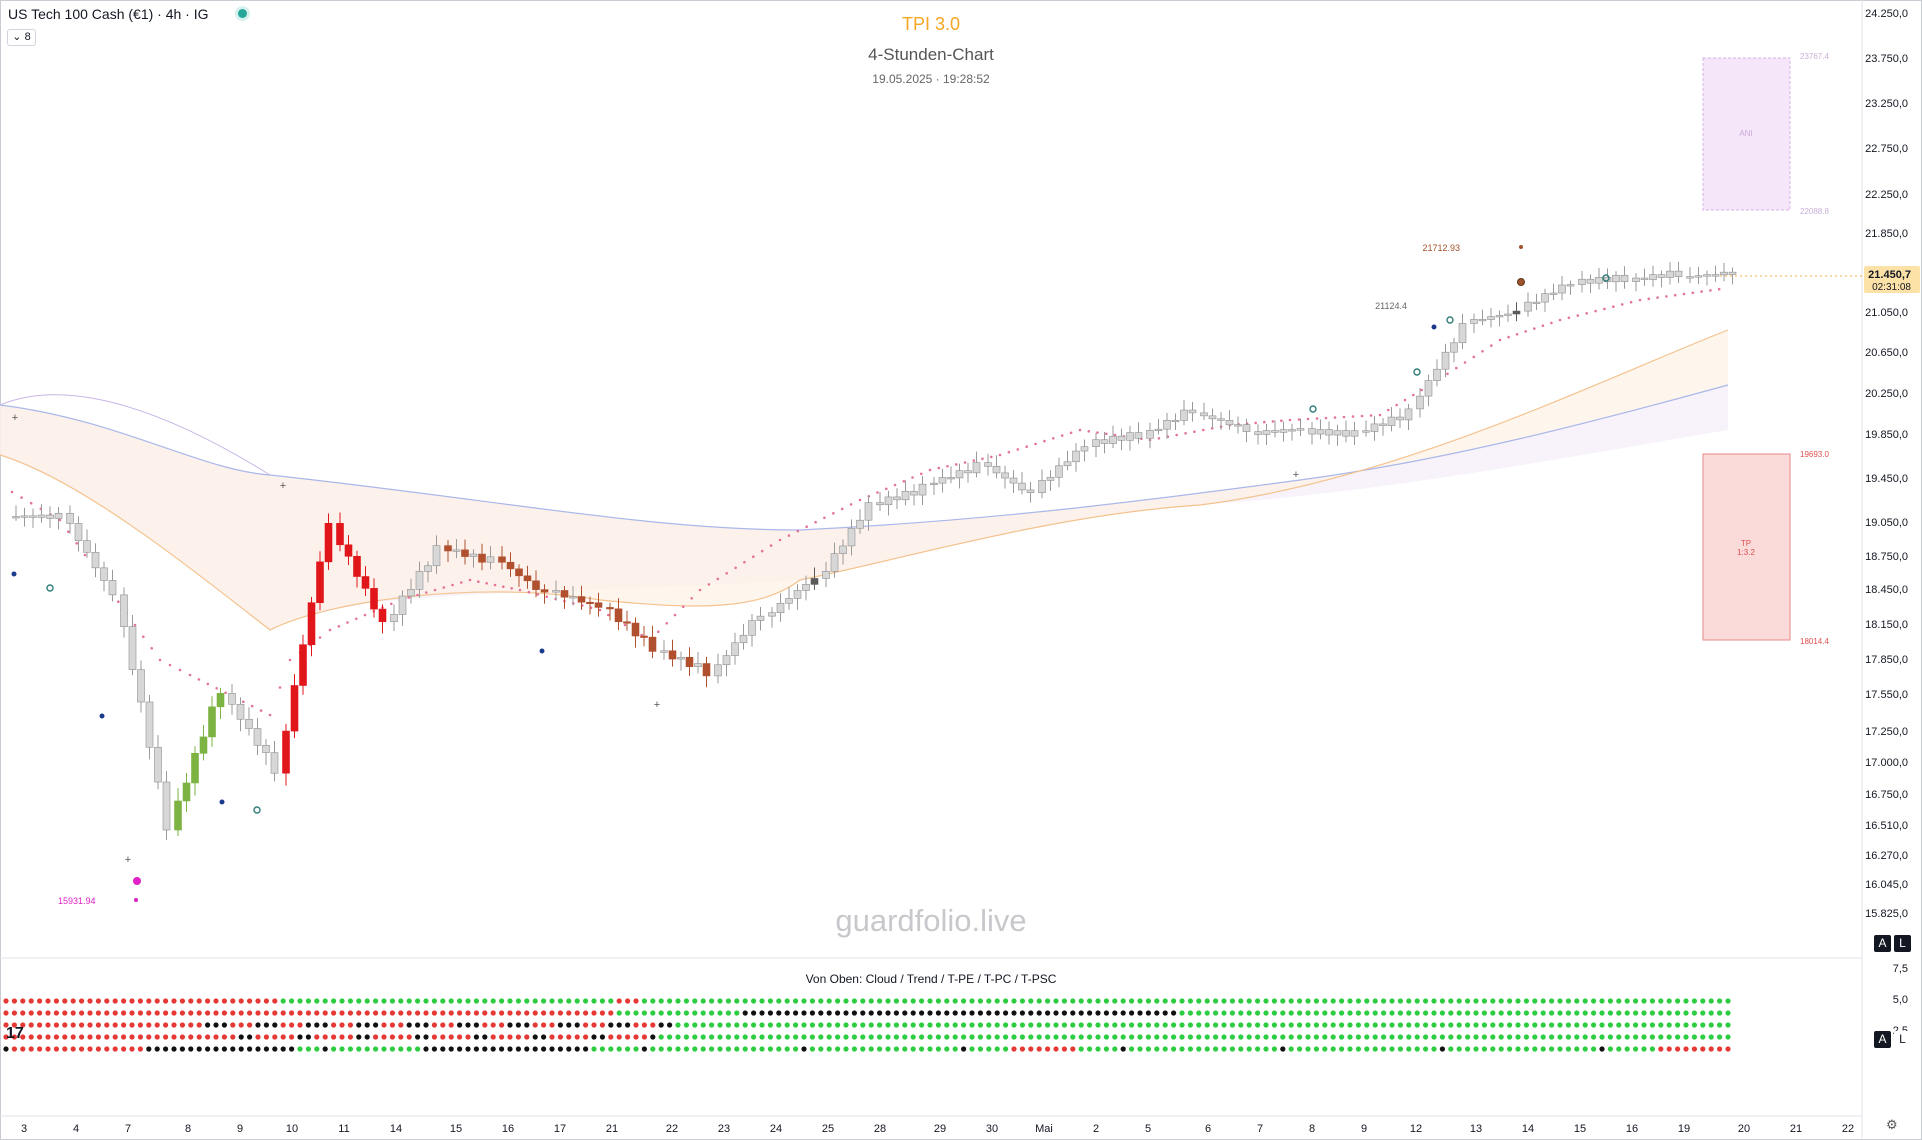 The image size is (1922, 1140). I want to click on price-tick-label: 17.550,0, so click(1886, 695).